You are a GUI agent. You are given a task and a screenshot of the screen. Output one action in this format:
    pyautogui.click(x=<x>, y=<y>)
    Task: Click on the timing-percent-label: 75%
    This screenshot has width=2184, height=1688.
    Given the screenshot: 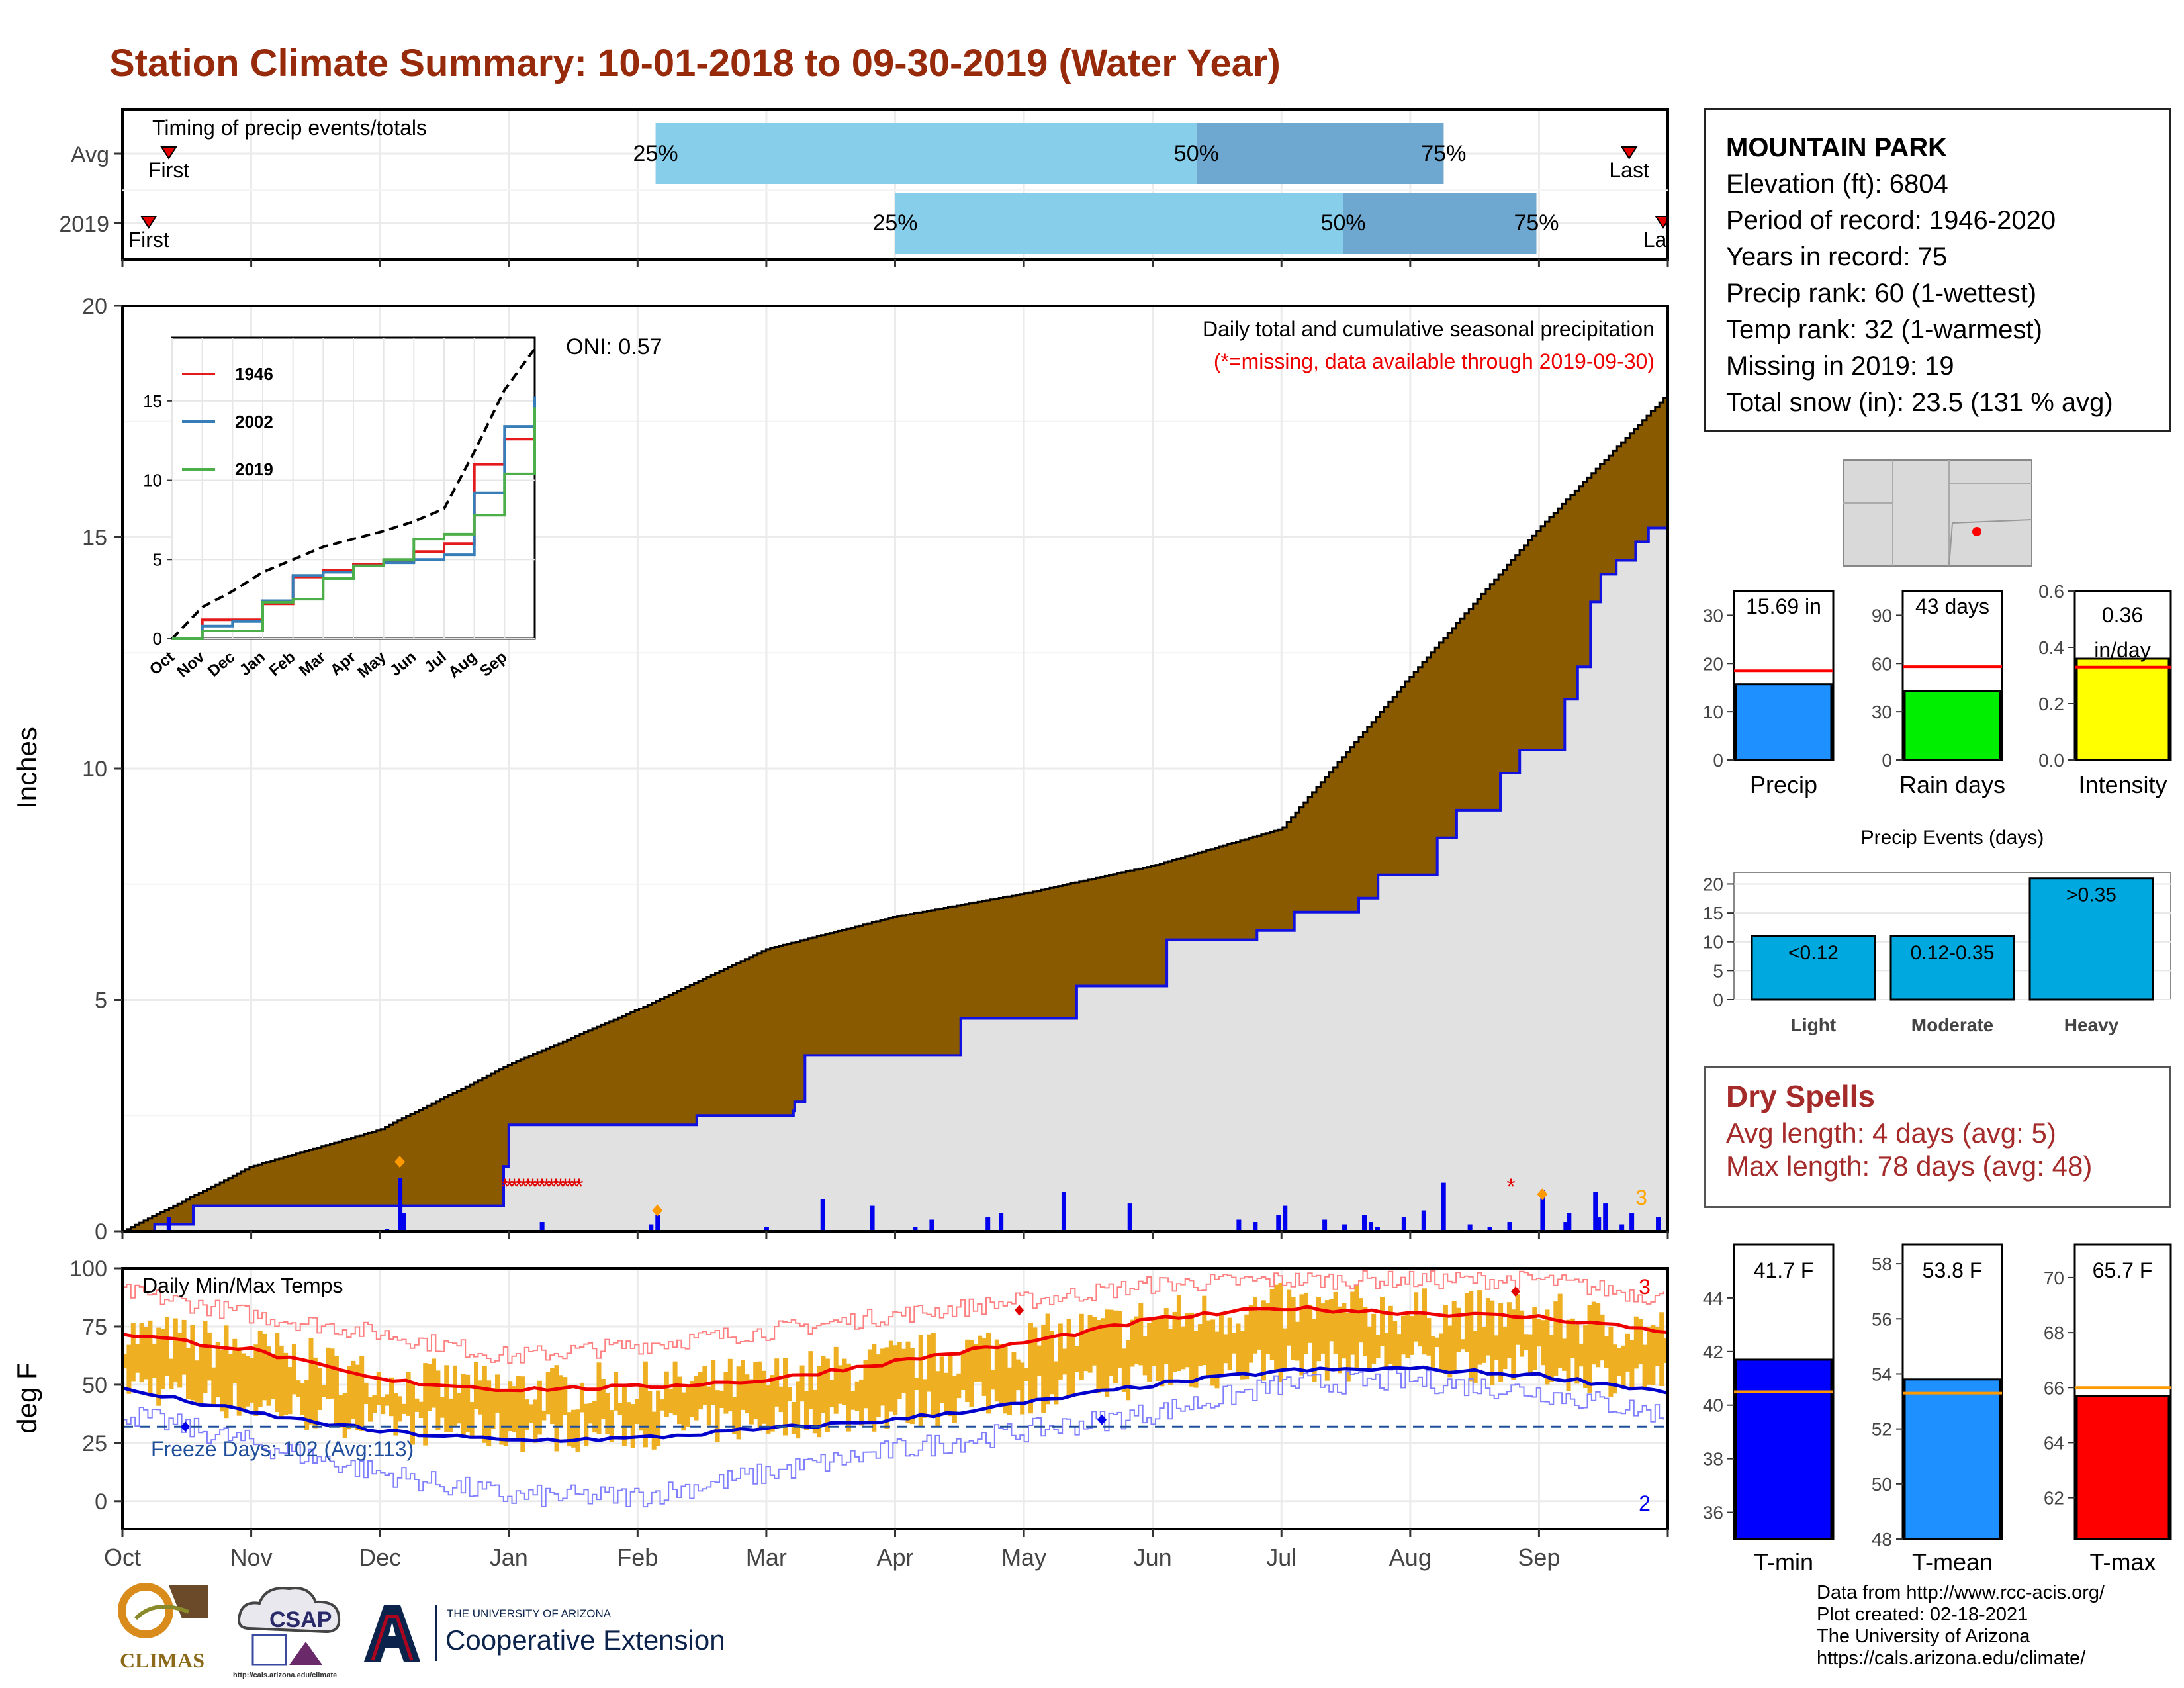 What is the action you would take?
    pyautogui.click(x=1536, y=223)
    